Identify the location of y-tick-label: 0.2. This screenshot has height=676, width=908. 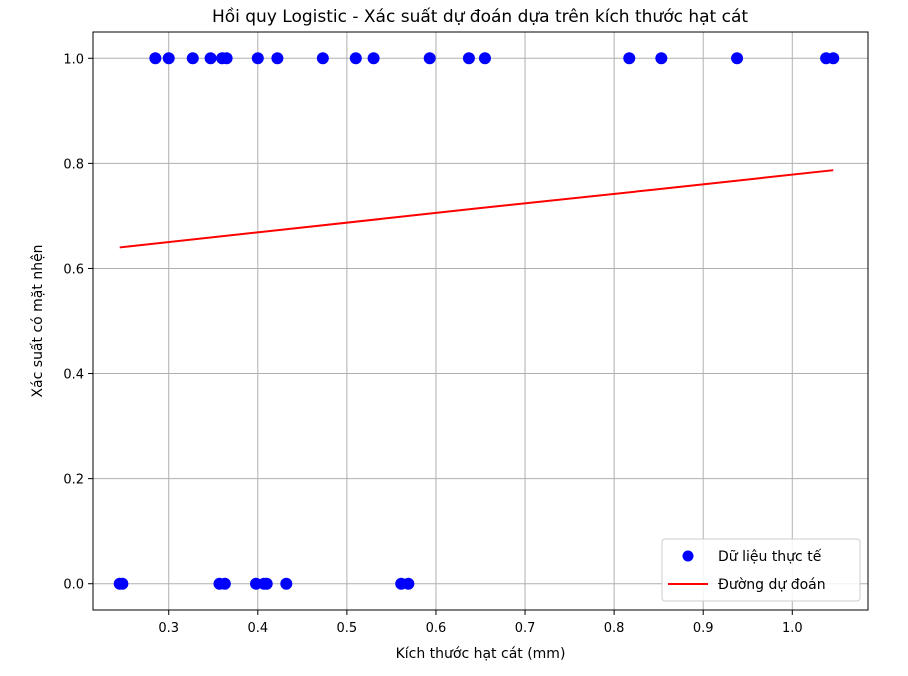
(73, 480).